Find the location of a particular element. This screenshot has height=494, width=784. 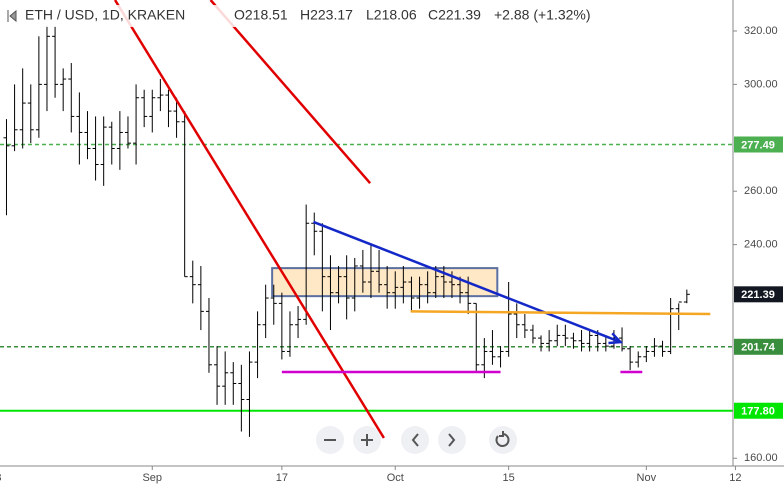

x-tick-label: 12 is located at coordinates (735, 478).